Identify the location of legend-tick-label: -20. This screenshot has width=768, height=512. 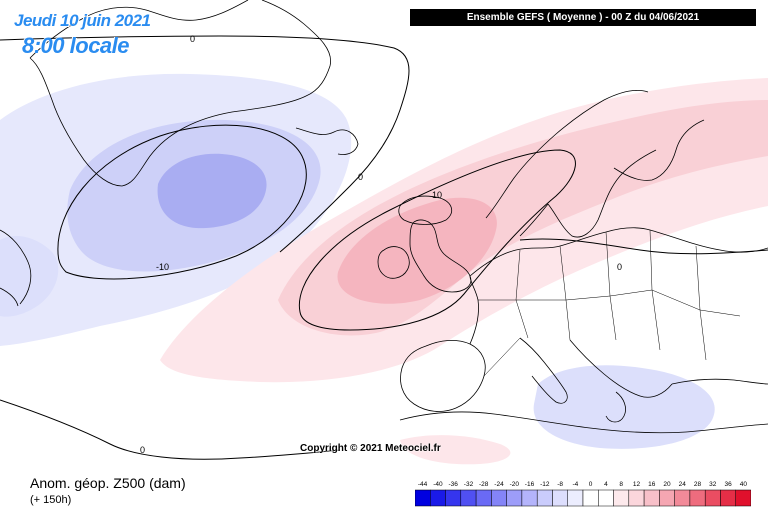
(515, 484).